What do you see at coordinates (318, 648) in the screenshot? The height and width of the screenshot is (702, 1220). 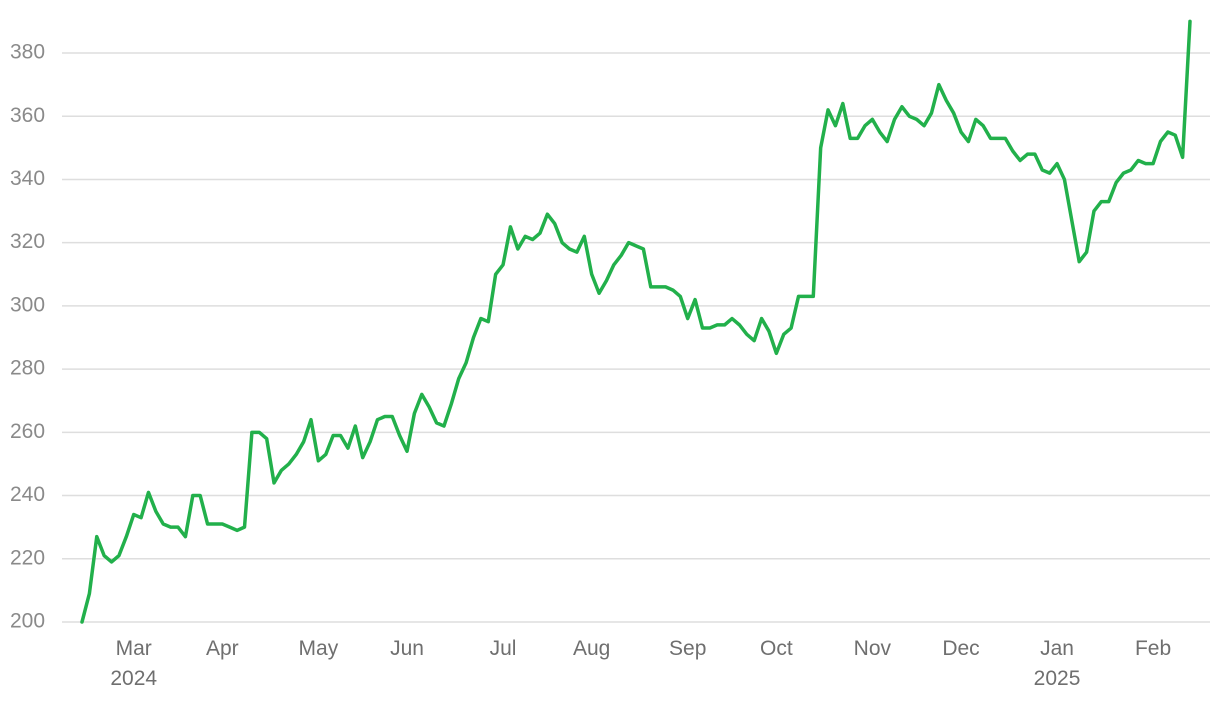 I see `x-tick-label: May` at bounding box center [318, 648].